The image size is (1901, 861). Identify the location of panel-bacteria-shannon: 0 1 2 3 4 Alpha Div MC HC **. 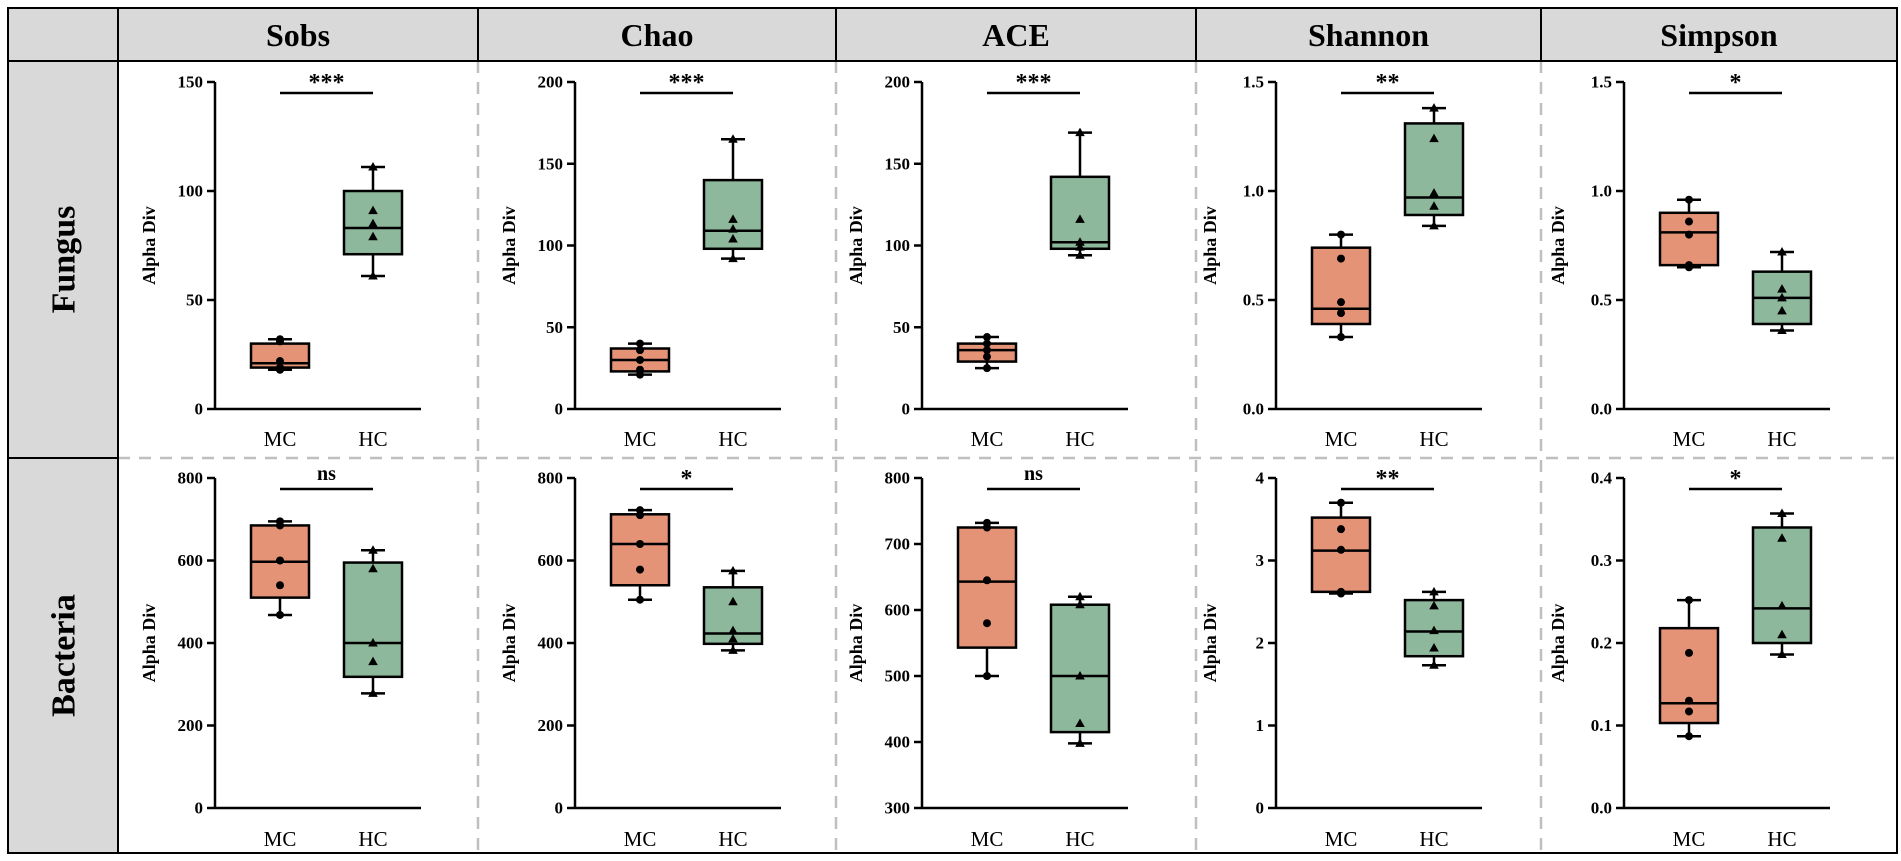
(1341, 658).